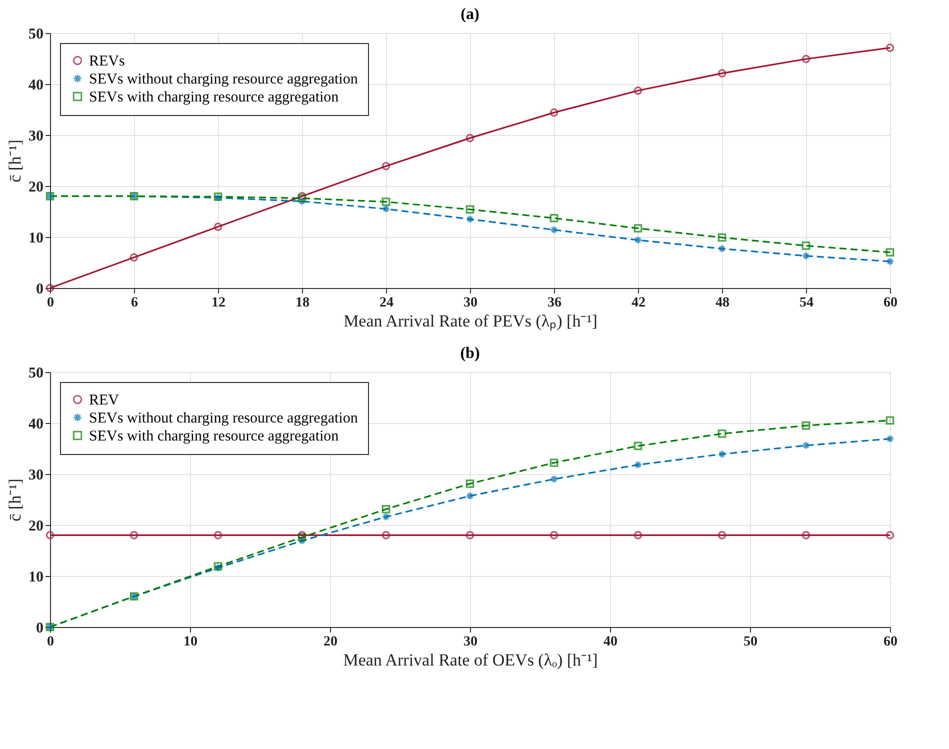 This screenshot has width=949, height=749. I want to click on x-tick-label: 50, so click(751, 642).